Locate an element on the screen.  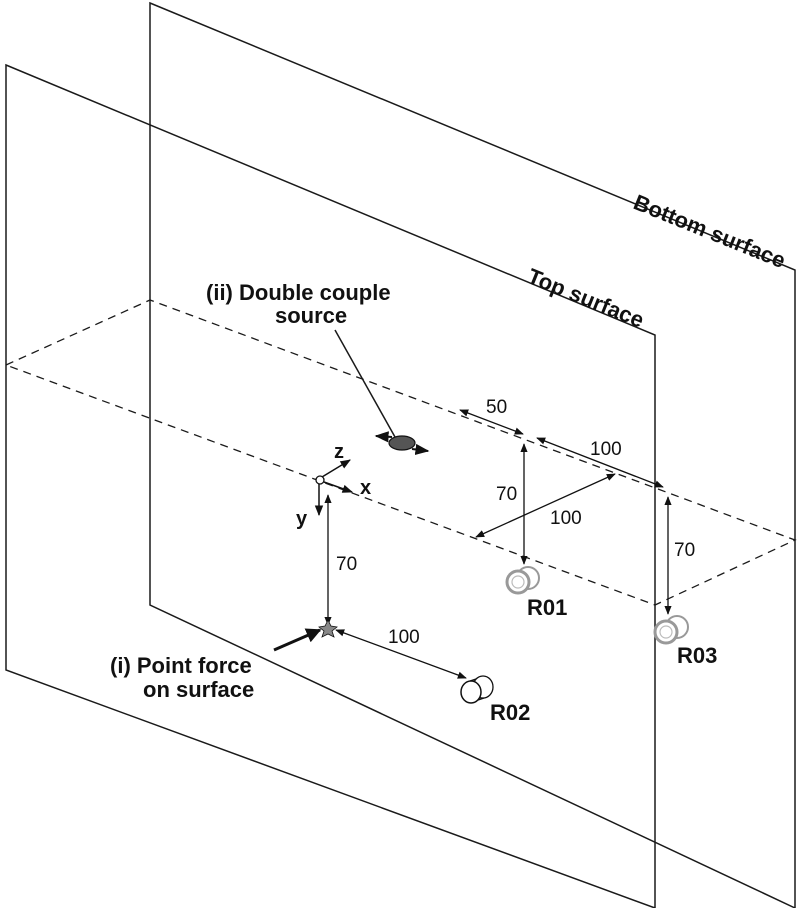
receiver-r02-icon is located at coordinates (477, 689).